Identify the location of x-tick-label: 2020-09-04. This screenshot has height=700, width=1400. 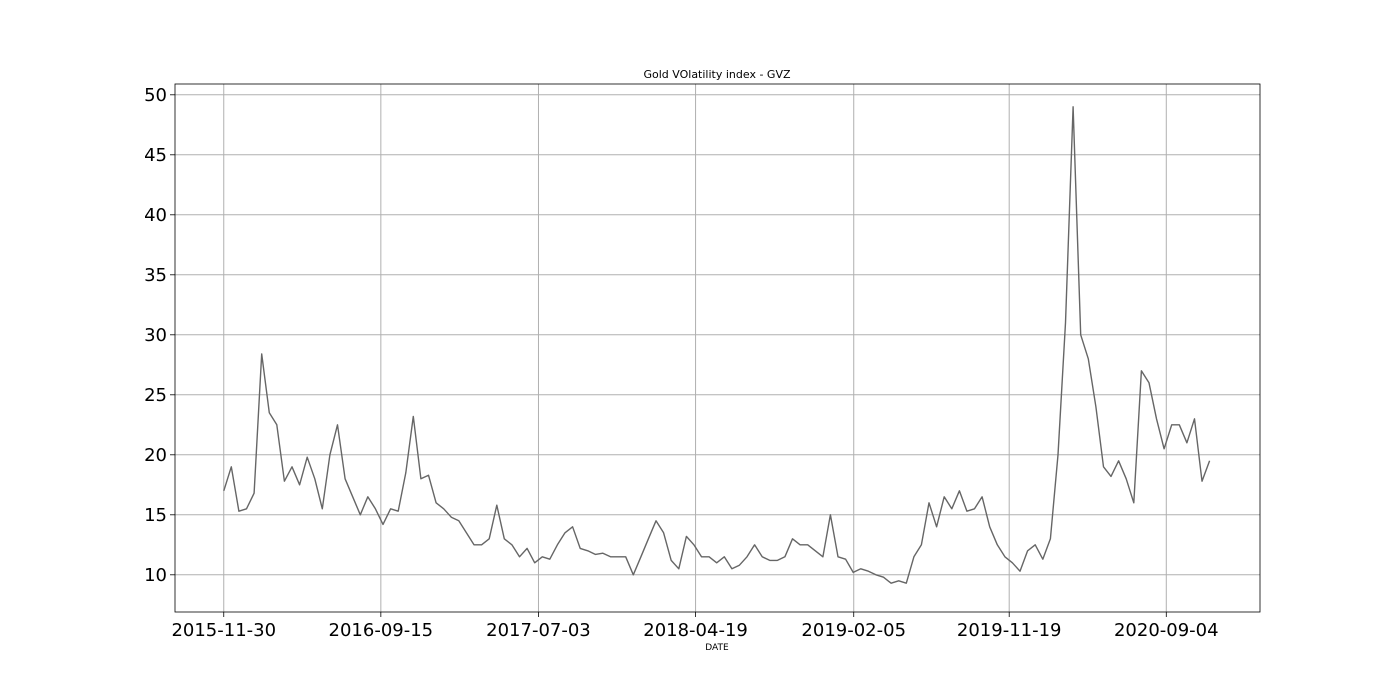
(1166, 630).